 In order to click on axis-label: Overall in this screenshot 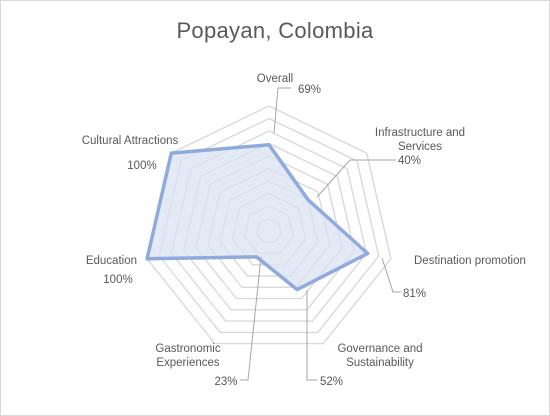, I will do `click(275, 79)`.